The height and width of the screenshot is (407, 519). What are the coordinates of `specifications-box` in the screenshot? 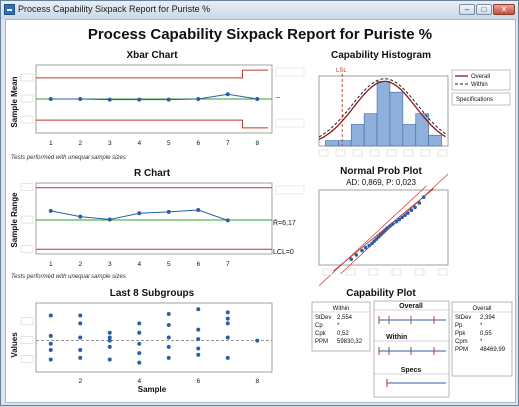 It's located at (481, 99).